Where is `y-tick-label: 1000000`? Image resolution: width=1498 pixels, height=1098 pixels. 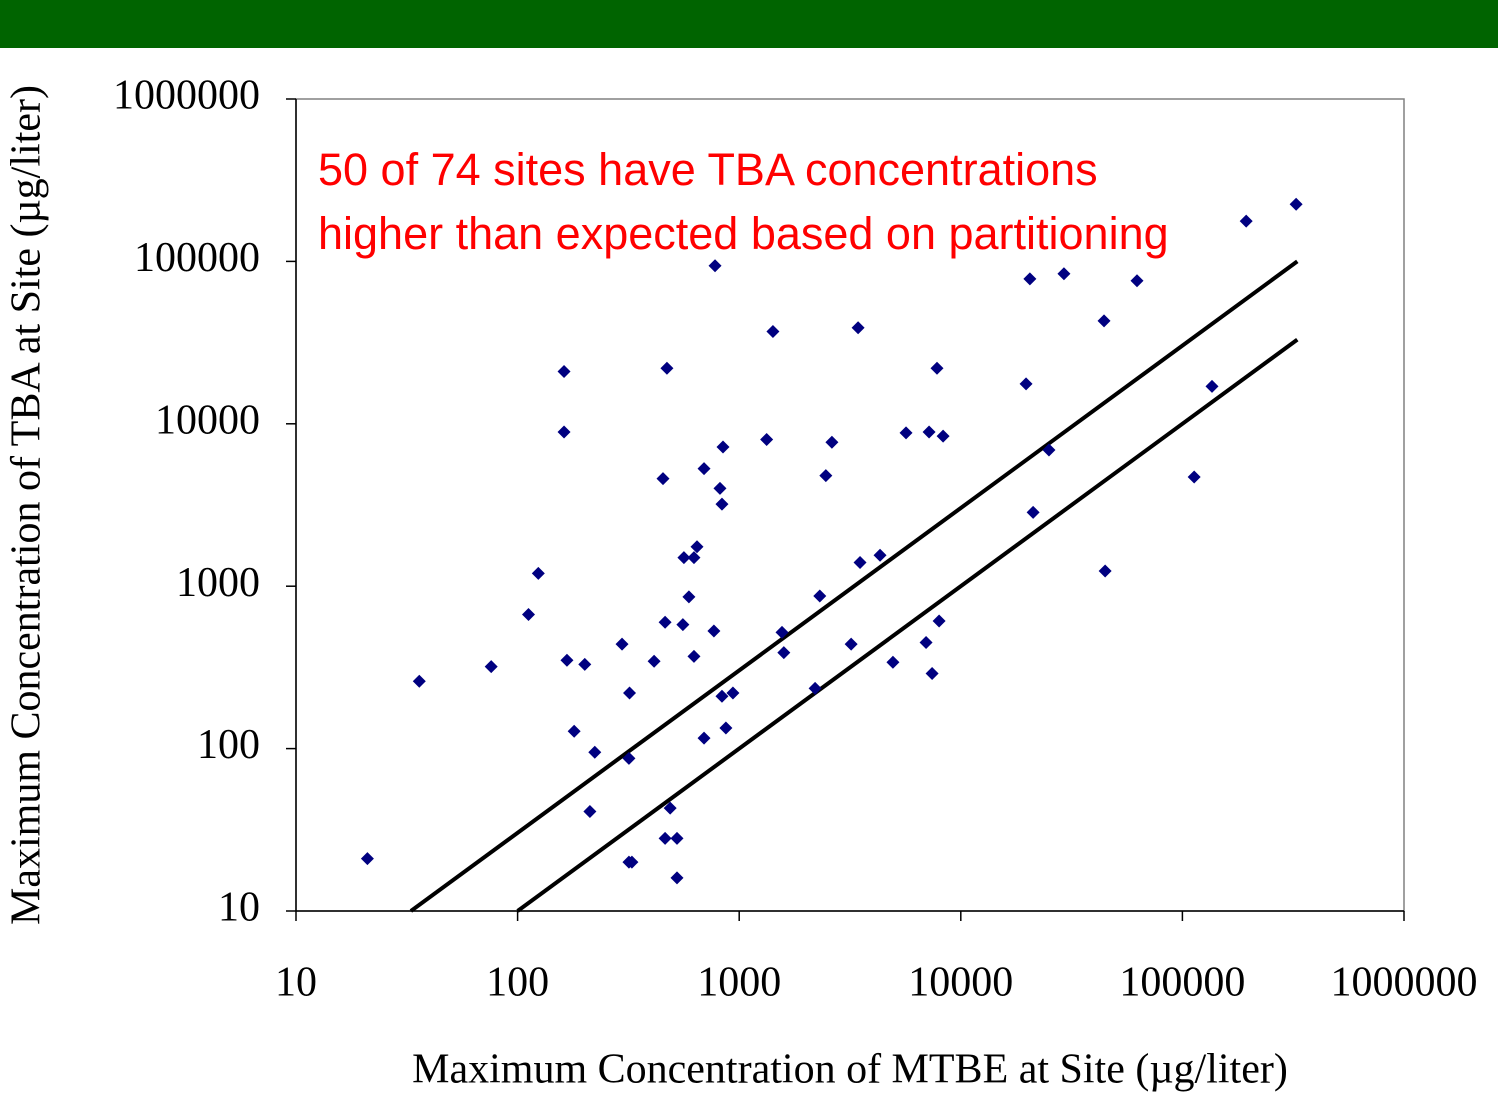 y-tick-label: 1000000 is located at coordinates (186, 96).